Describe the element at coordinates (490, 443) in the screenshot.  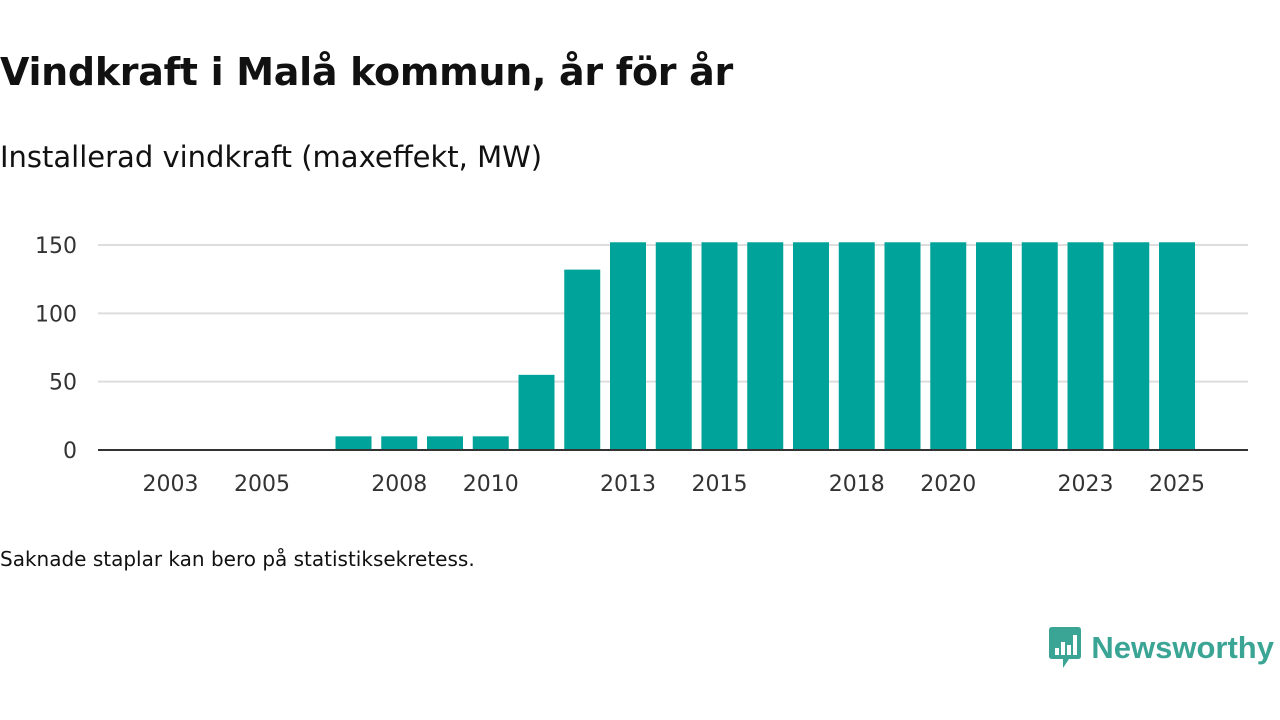
I see `bar-2010` at that location.